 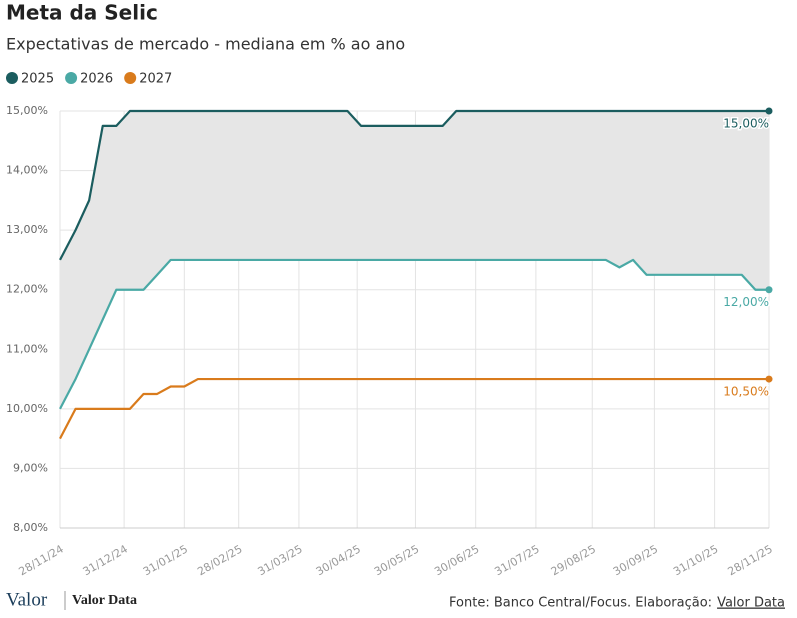 What do you see at coordinates (695, 560) in the screenshot?
I see `x-tick-label: 31/10/25` at bounding box center [695, 560].